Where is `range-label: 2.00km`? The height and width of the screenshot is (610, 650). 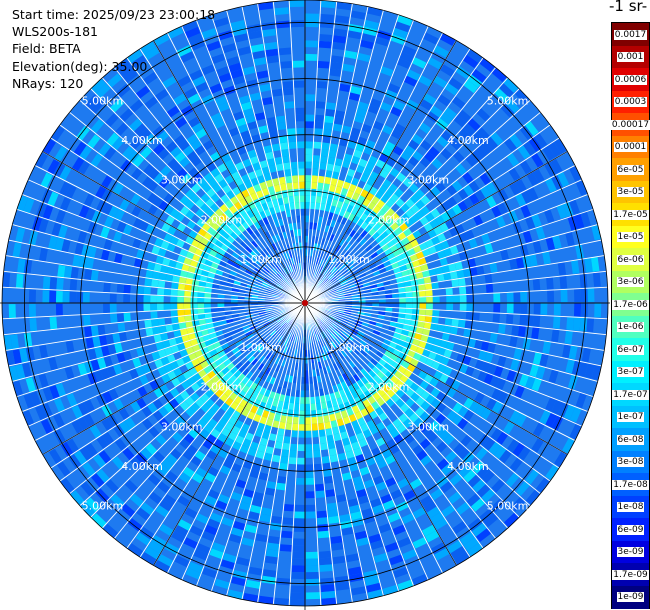
range-label: 2.00km is located at coordinates (222, 387).